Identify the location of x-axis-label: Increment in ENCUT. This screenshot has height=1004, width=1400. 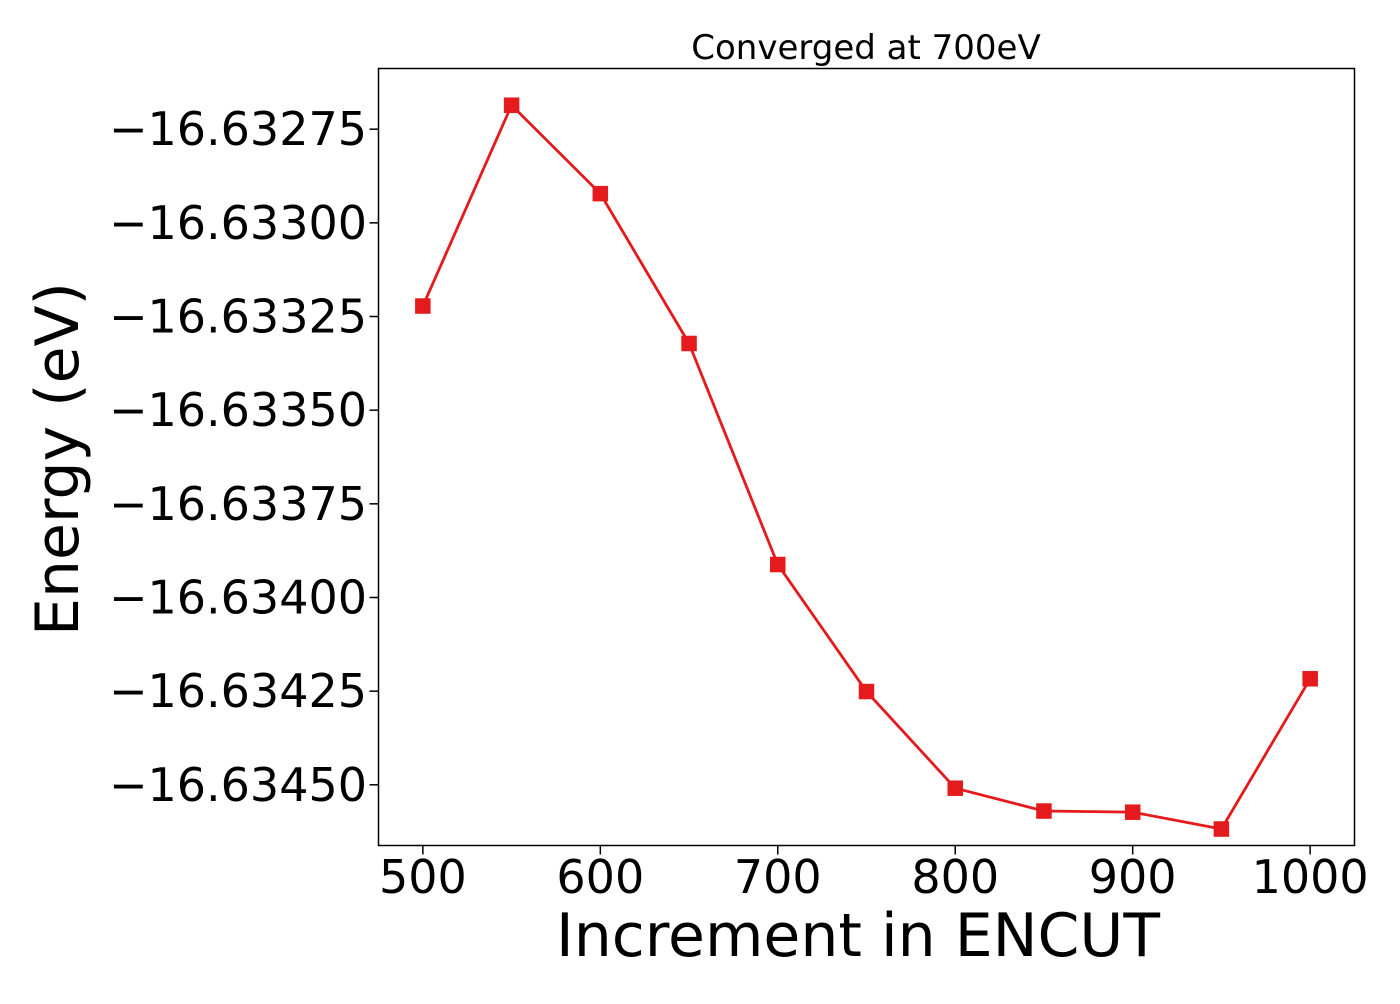
(858, 936).